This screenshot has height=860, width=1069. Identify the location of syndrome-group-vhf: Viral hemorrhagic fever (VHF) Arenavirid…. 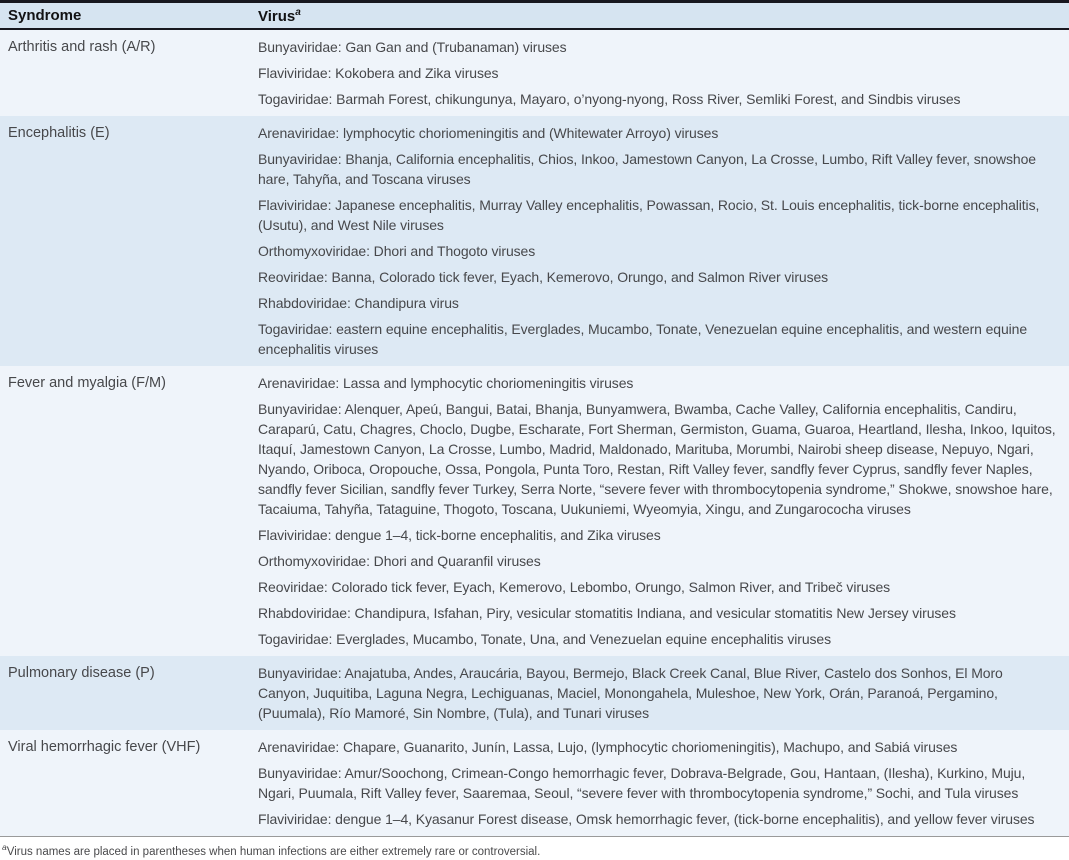
(534, 783).